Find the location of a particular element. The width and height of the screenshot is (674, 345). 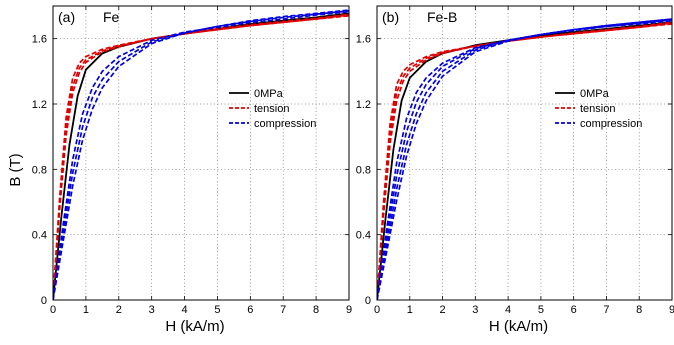

material-label: Fe-B is located at coordinates (442, 17).